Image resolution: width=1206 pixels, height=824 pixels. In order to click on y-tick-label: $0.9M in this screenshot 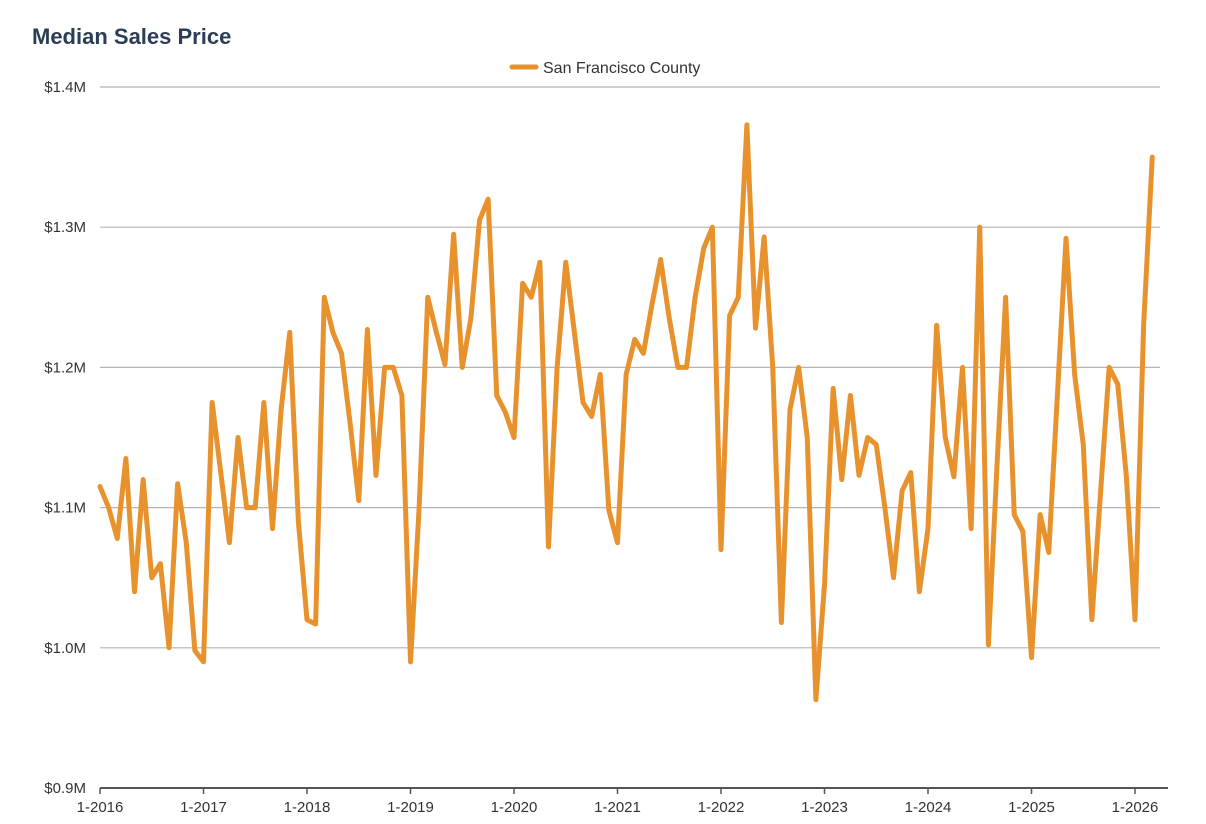, I will do `click(65, 788)`.